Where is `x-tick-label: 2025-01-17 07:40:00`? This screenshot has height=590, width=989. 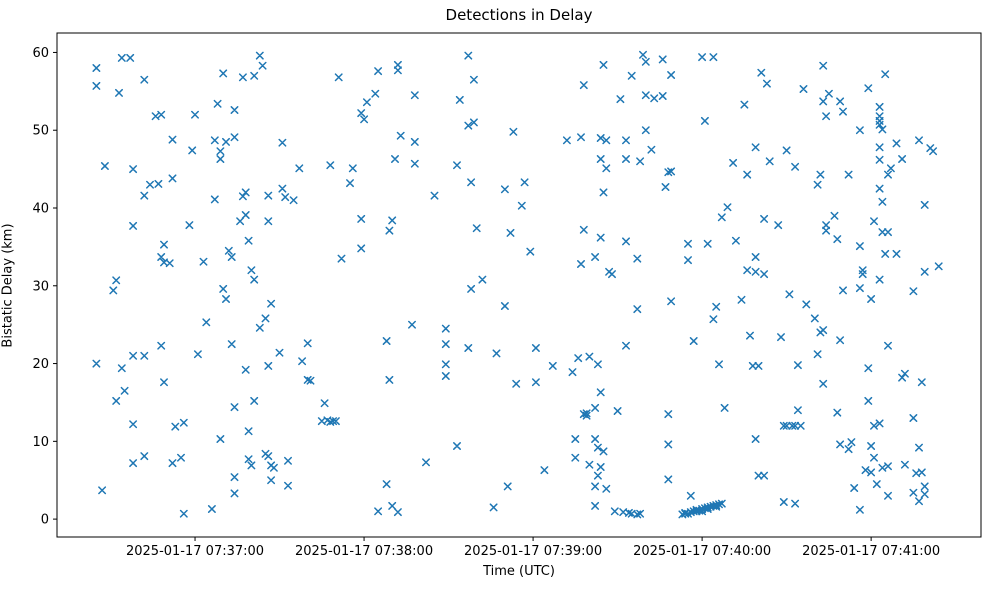 x-tick-label: 2025-01-17 07:40:00 is located at coordinates (702, 551).